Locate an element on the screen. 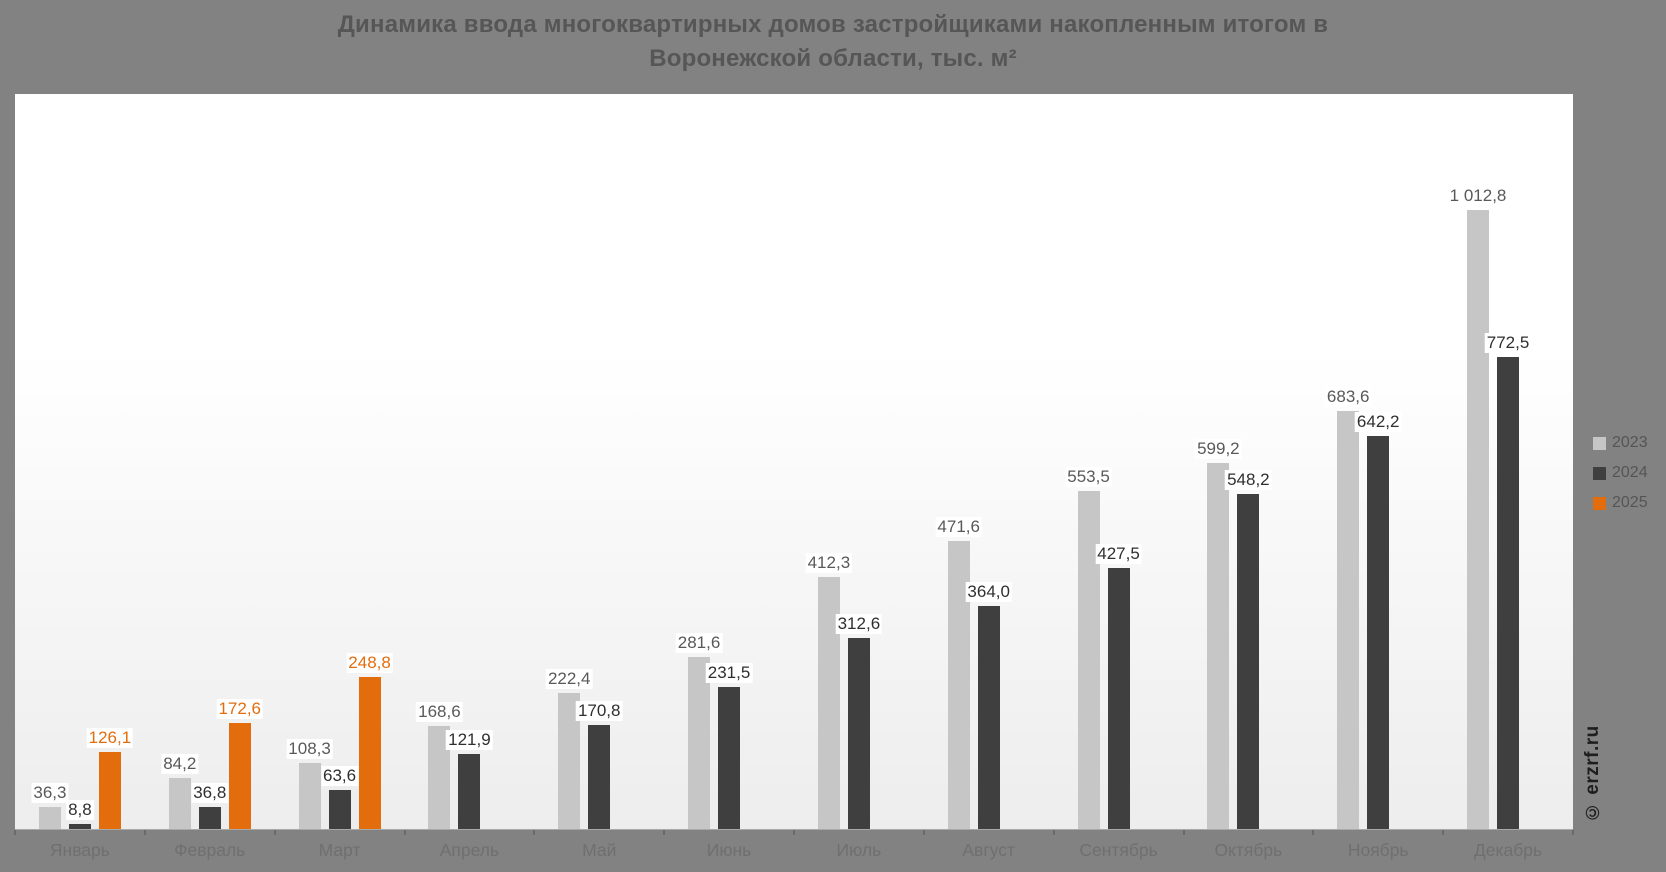 This screenshot has width=1666, height=872. category-slot: 599,2 548,2 is located at coordinates (1248, 461).